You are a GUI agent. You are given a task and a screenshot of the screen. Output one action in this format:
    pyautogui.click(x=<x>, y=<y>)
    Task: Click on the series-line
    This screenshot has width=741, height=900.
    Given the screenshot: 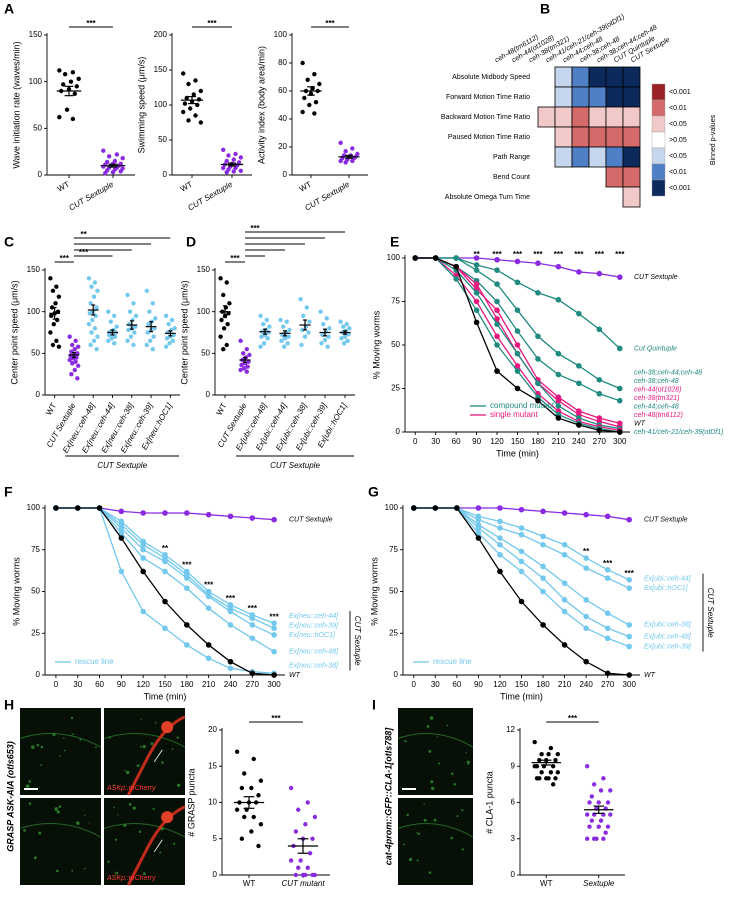 What is the action you would take?
    pyautogui.click(x=521, y=548)
    